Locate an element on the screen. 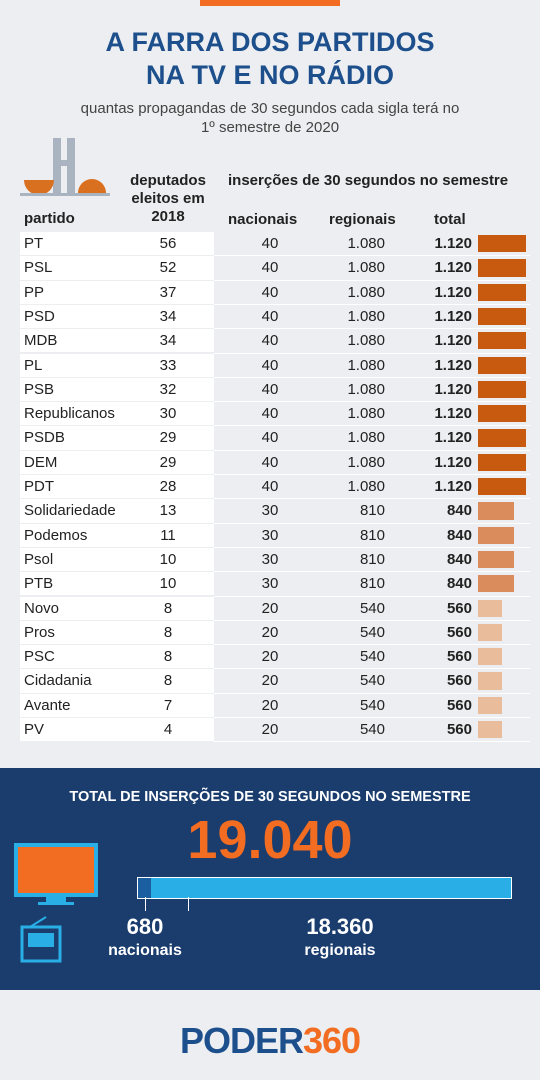 The width and height of the screenshot is (540, 1080). deputados-value: 29 is located at coordinates (168, 438).